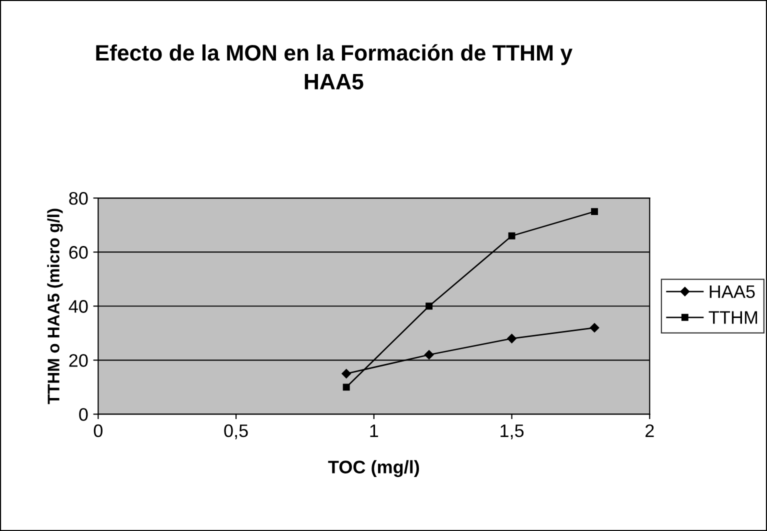 This screenshot has height=531, width=767. I want to click on x-tick-label: 1, so click(374, 430).